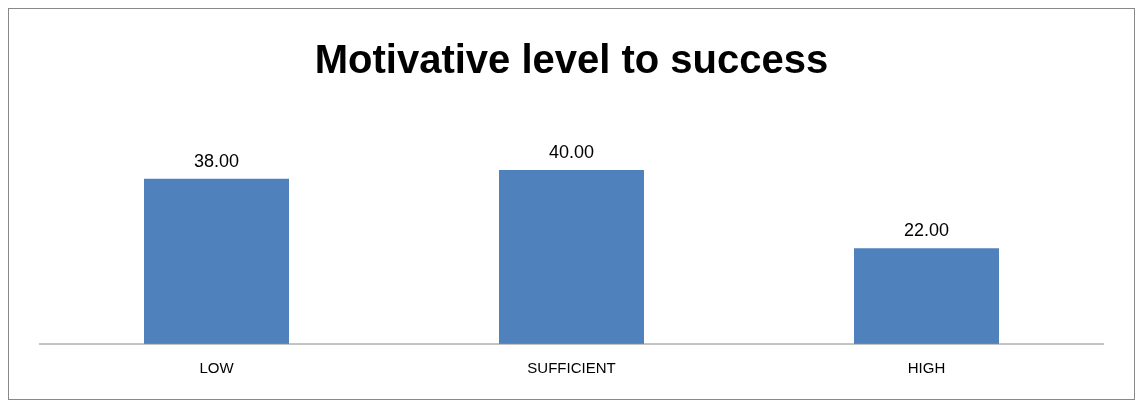 This screenshot has height=403, width=1147. I want to click on x-tick-label: SUFFICIENT, so click(571, 367).